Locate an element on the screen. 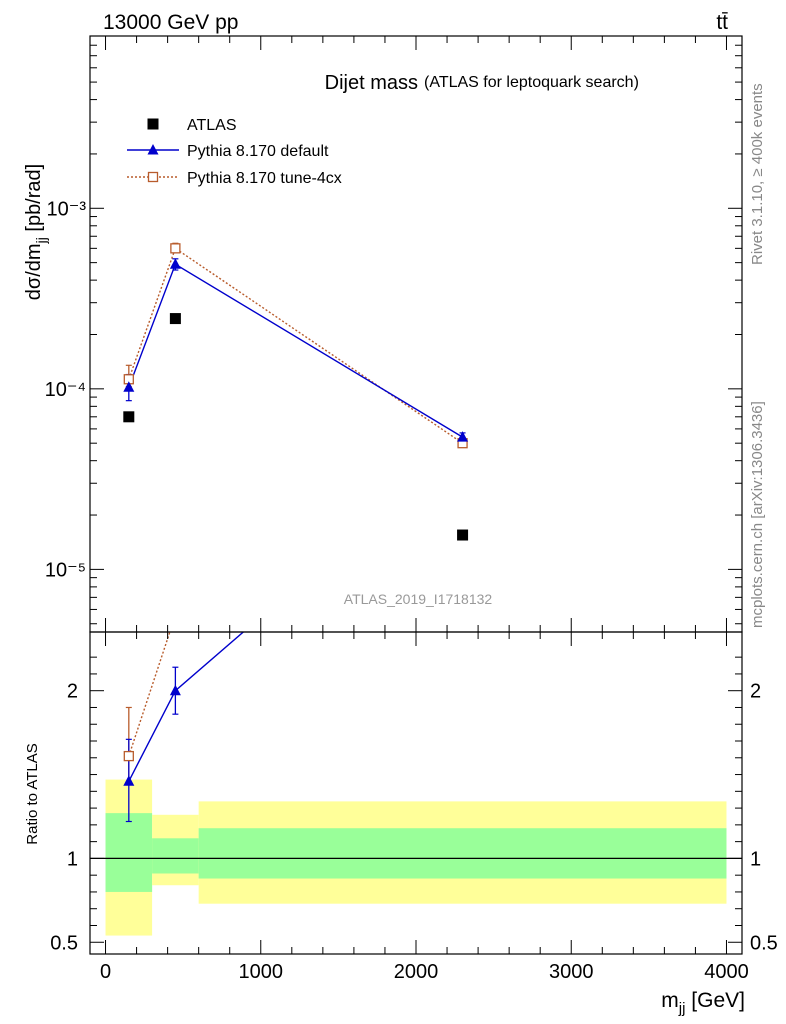  legend-marker-tune-4cx is located at coordinates (153, 177).